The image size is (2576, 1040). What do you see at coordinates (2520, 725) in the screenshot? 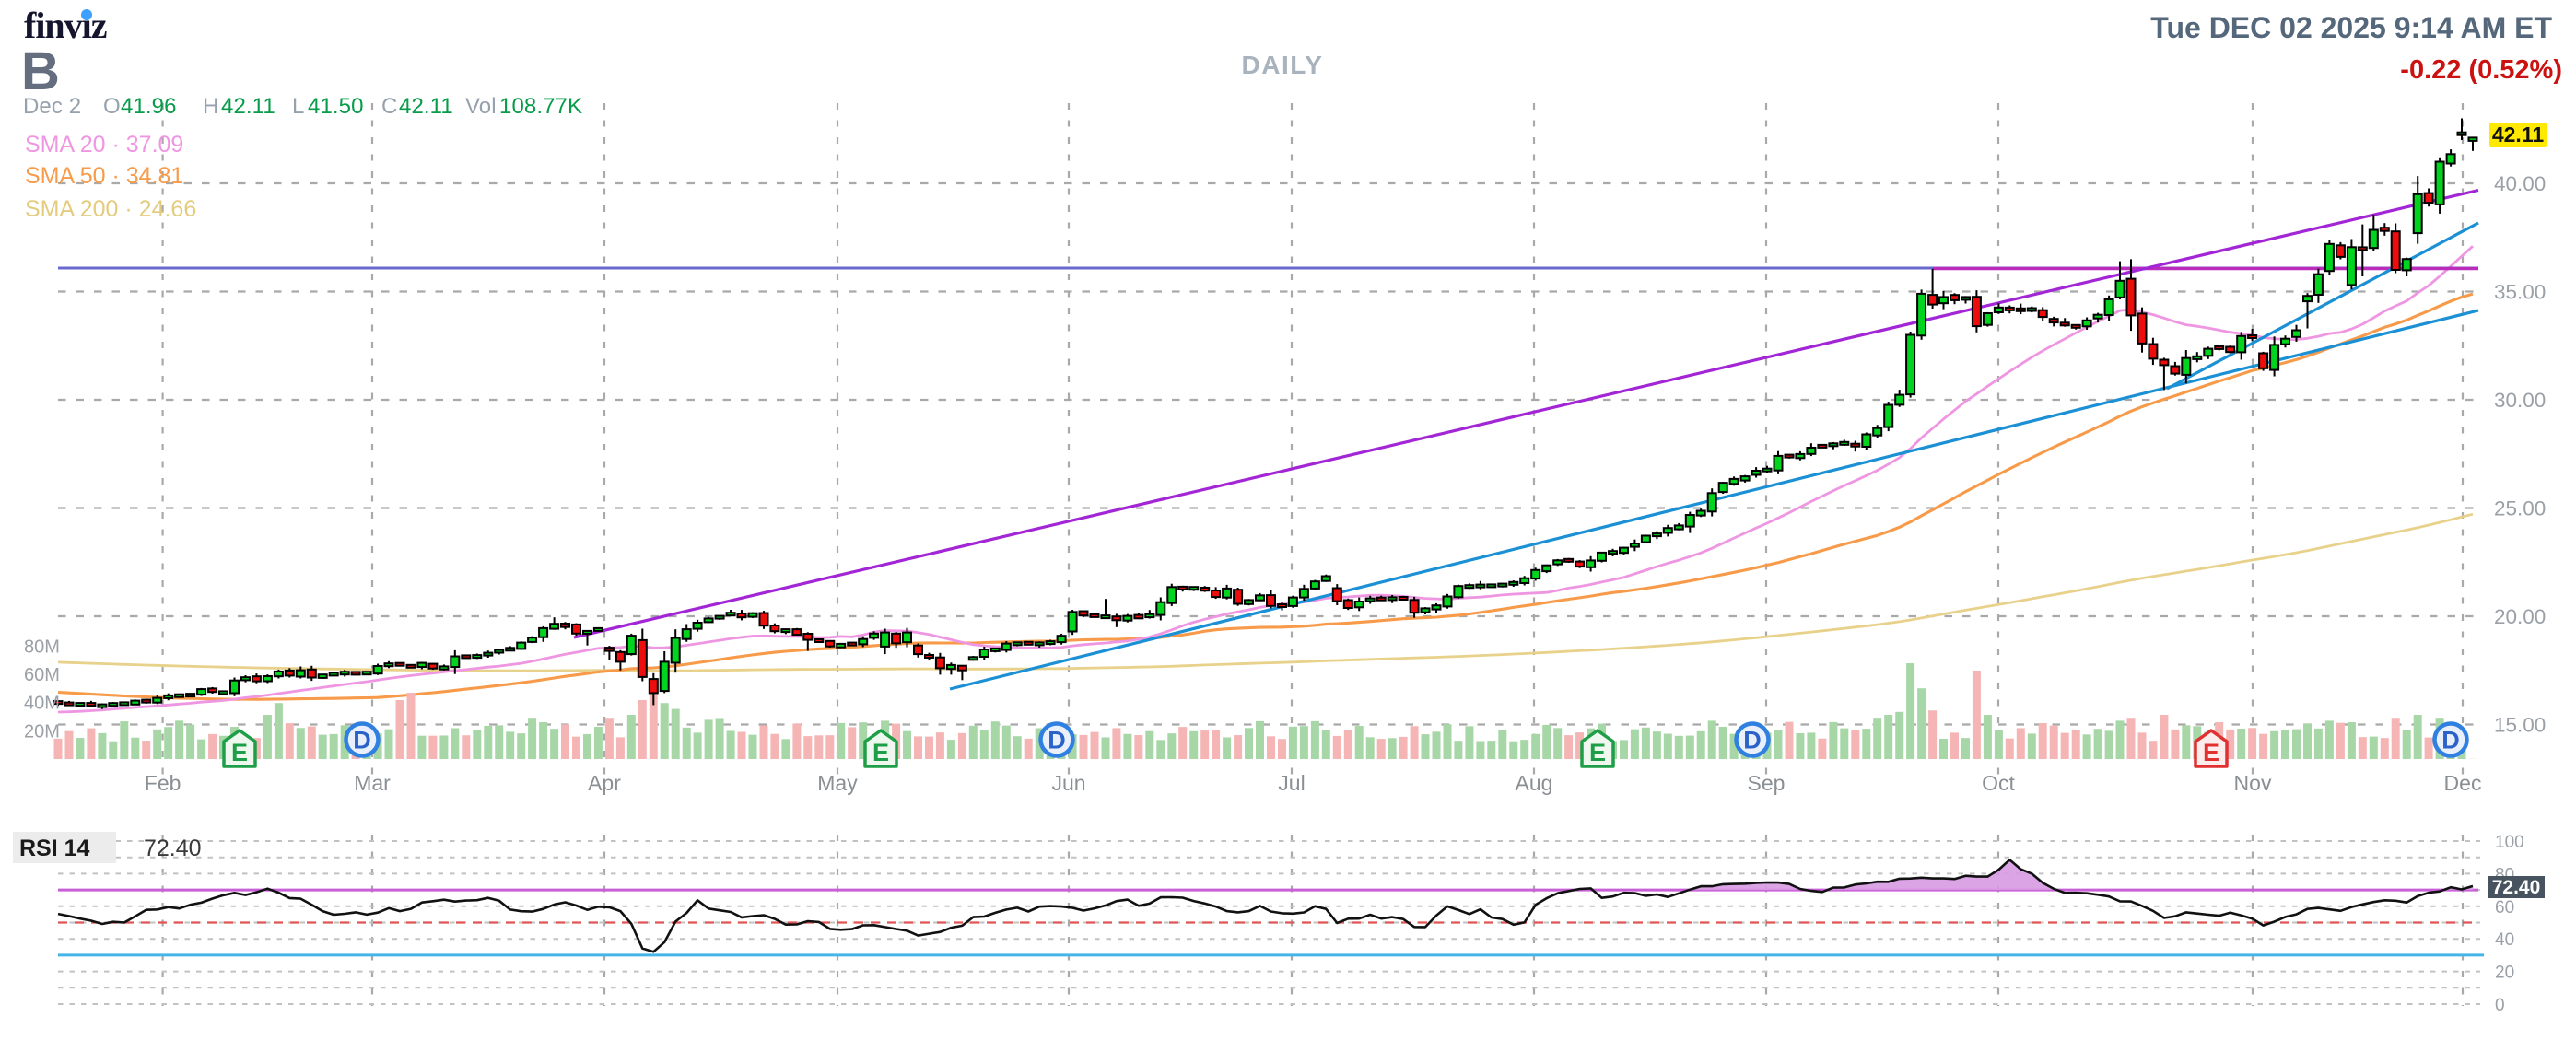
I see `svg-text: 15.00` at bounding box center [2520, 725].